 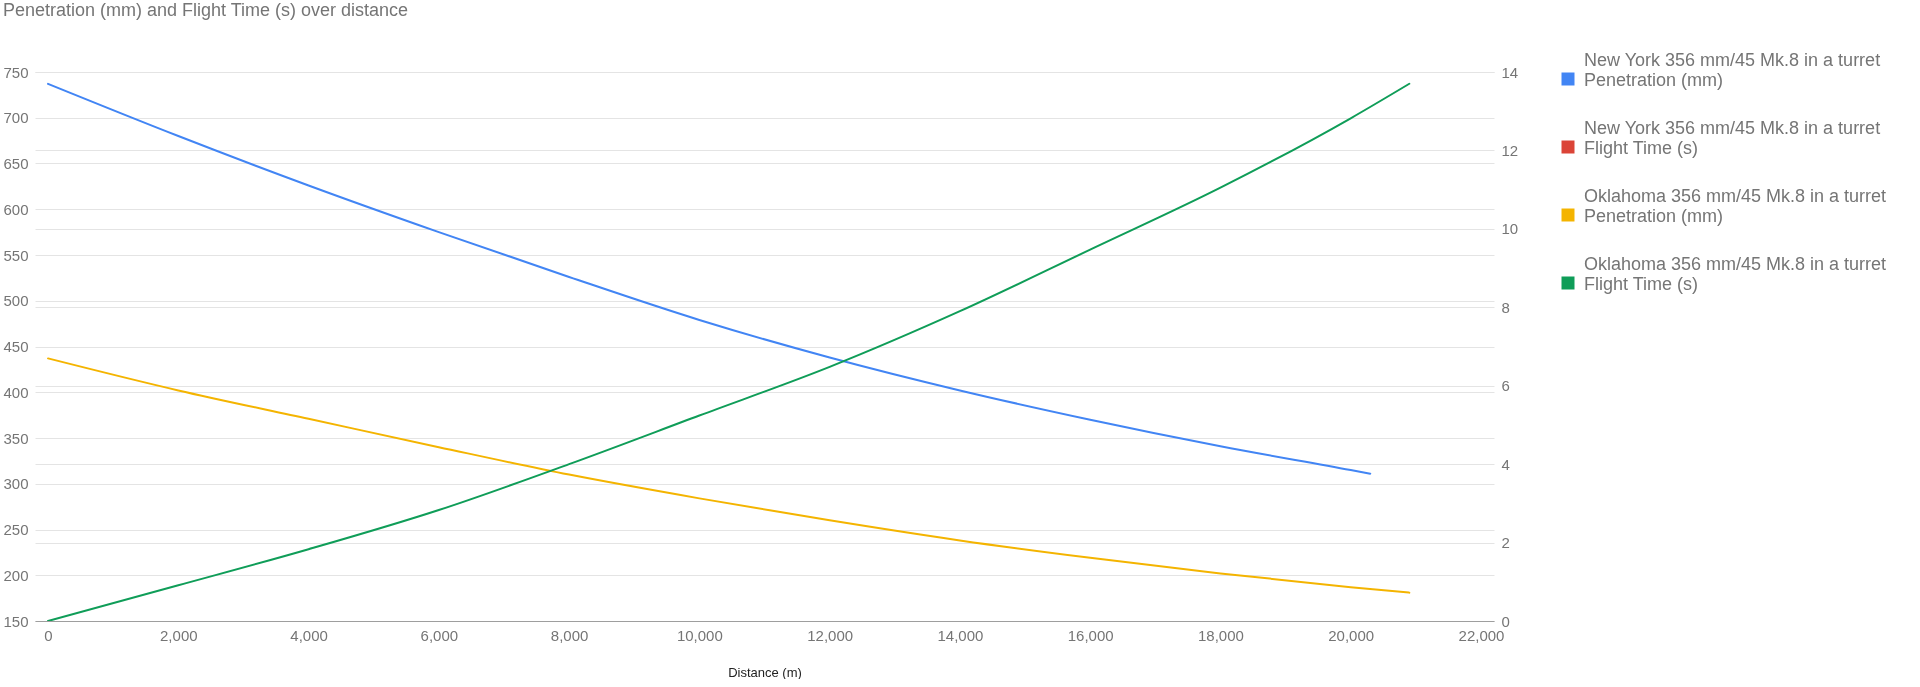 I want to click on y-tick-label: 650, so click(x=16, y=163).